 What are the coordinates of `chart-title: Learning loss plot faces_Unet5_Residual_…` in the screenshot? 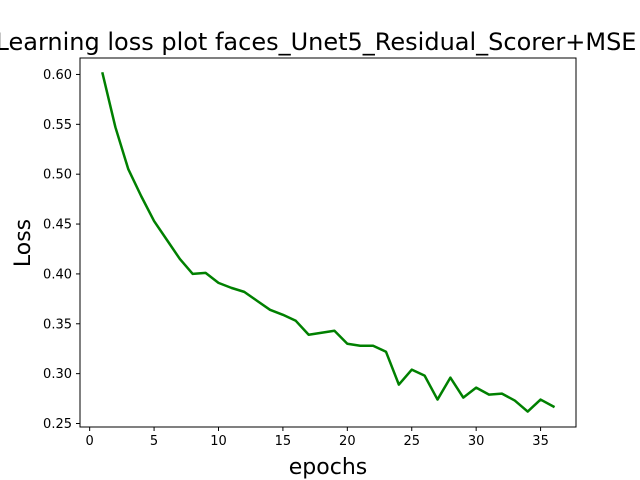 It's located at (318, 42).